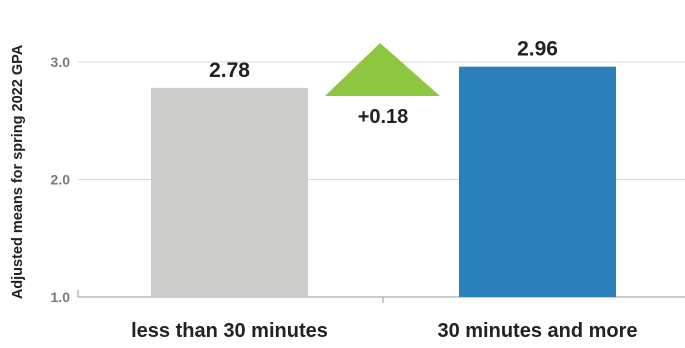 The height and width of the screenshot is (348, 685). Describe the element at coordinates (229, 70) in the screenshot. I see `bar-value-label: 2.78` at that location.